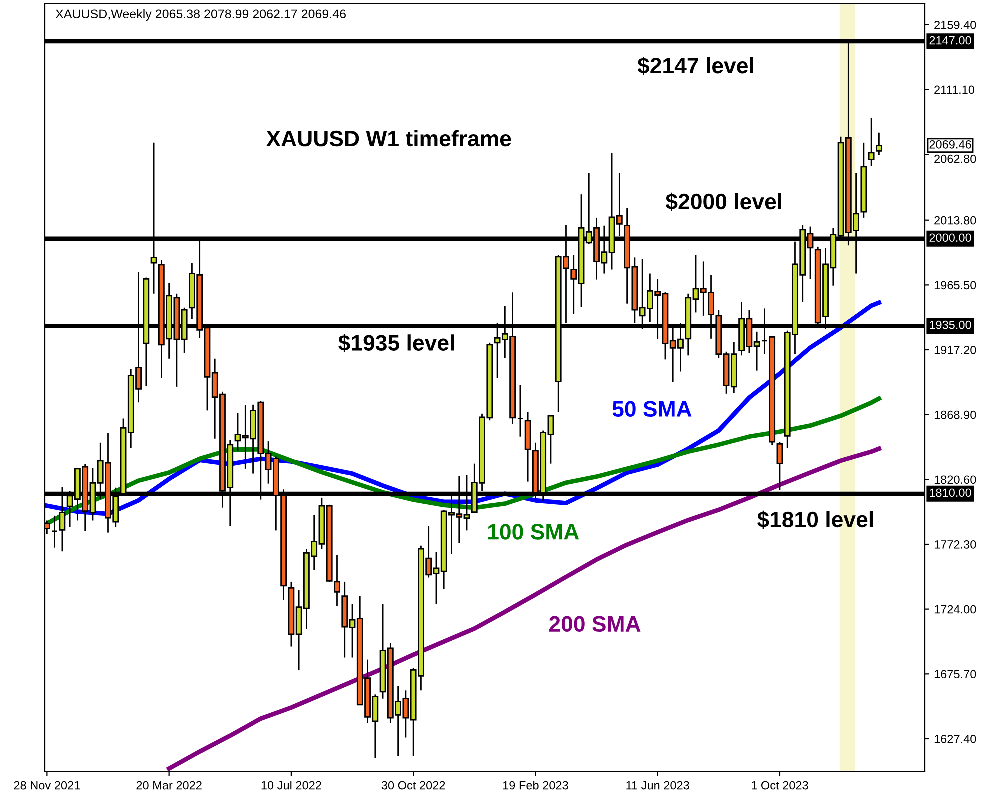  What do you see at coordinates (534, 532) in the screenshot?
I see `series-label: 100 SMA` at bounding box center [534, 532].